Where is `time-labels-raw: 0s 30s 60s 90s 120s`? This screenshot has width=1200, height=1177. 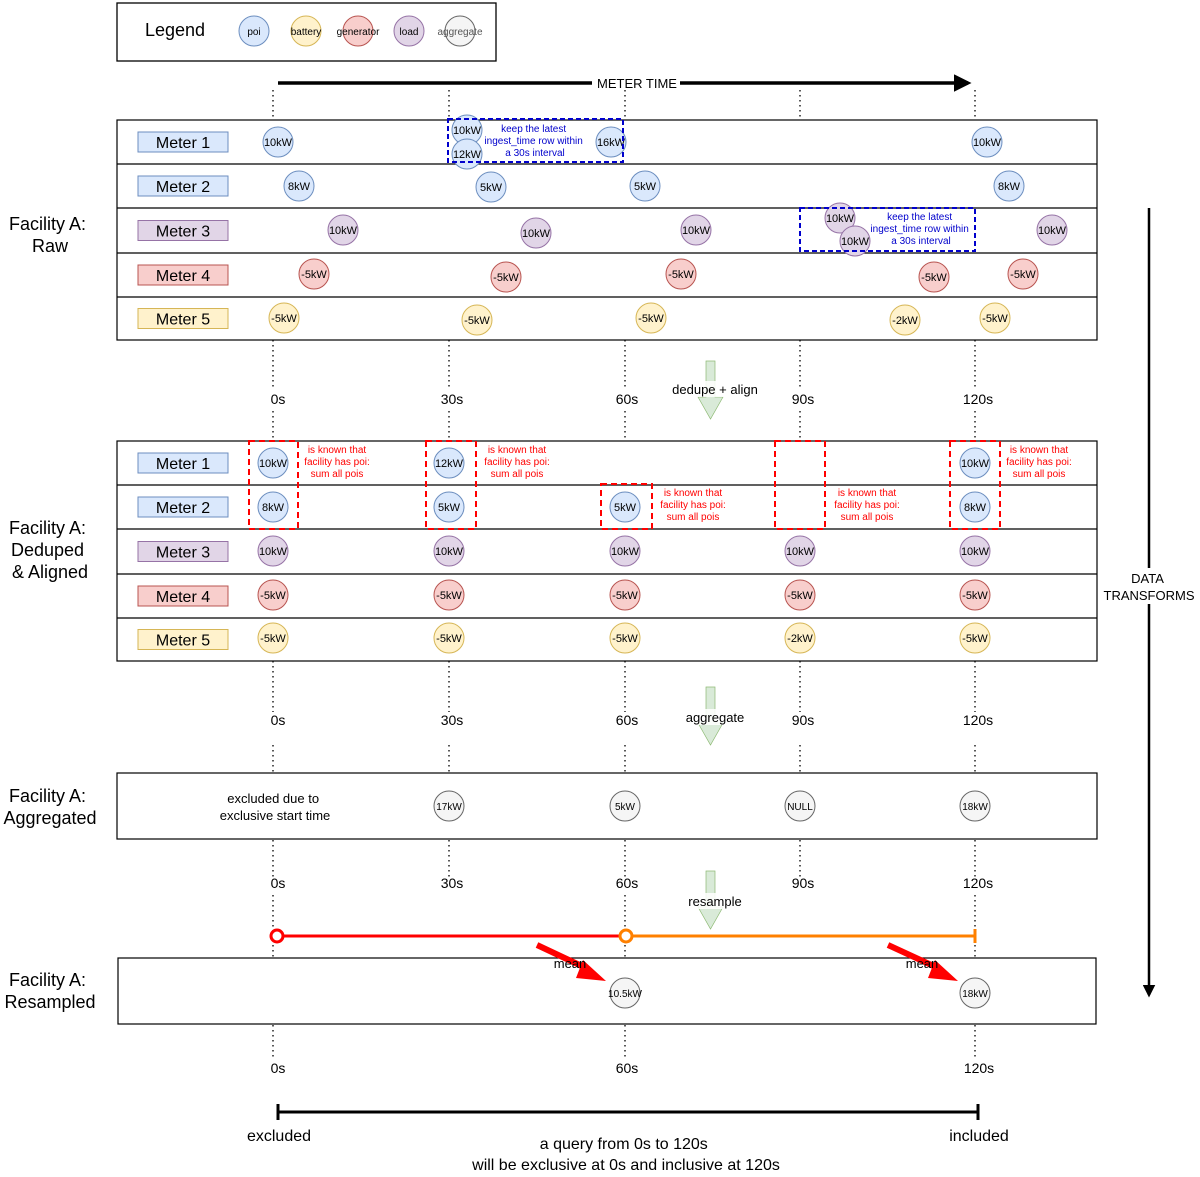
time-labels-raw: 0s 30s 60s 90s 120s is located at coordinates (632, 399).